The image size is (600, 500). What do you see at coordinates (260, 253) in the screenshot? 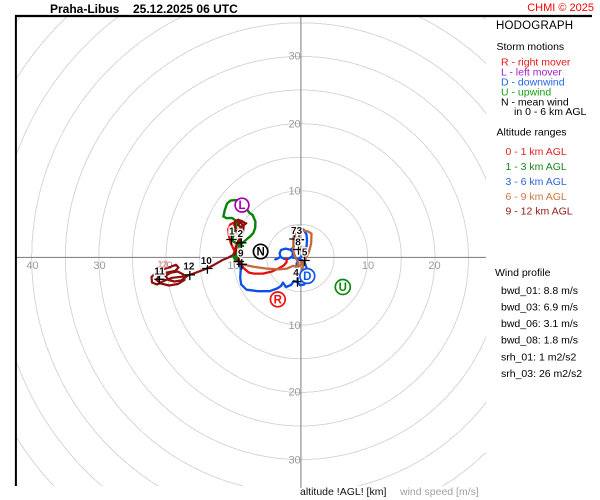
I see `svg-text: N` at bounding box center [260, 253].